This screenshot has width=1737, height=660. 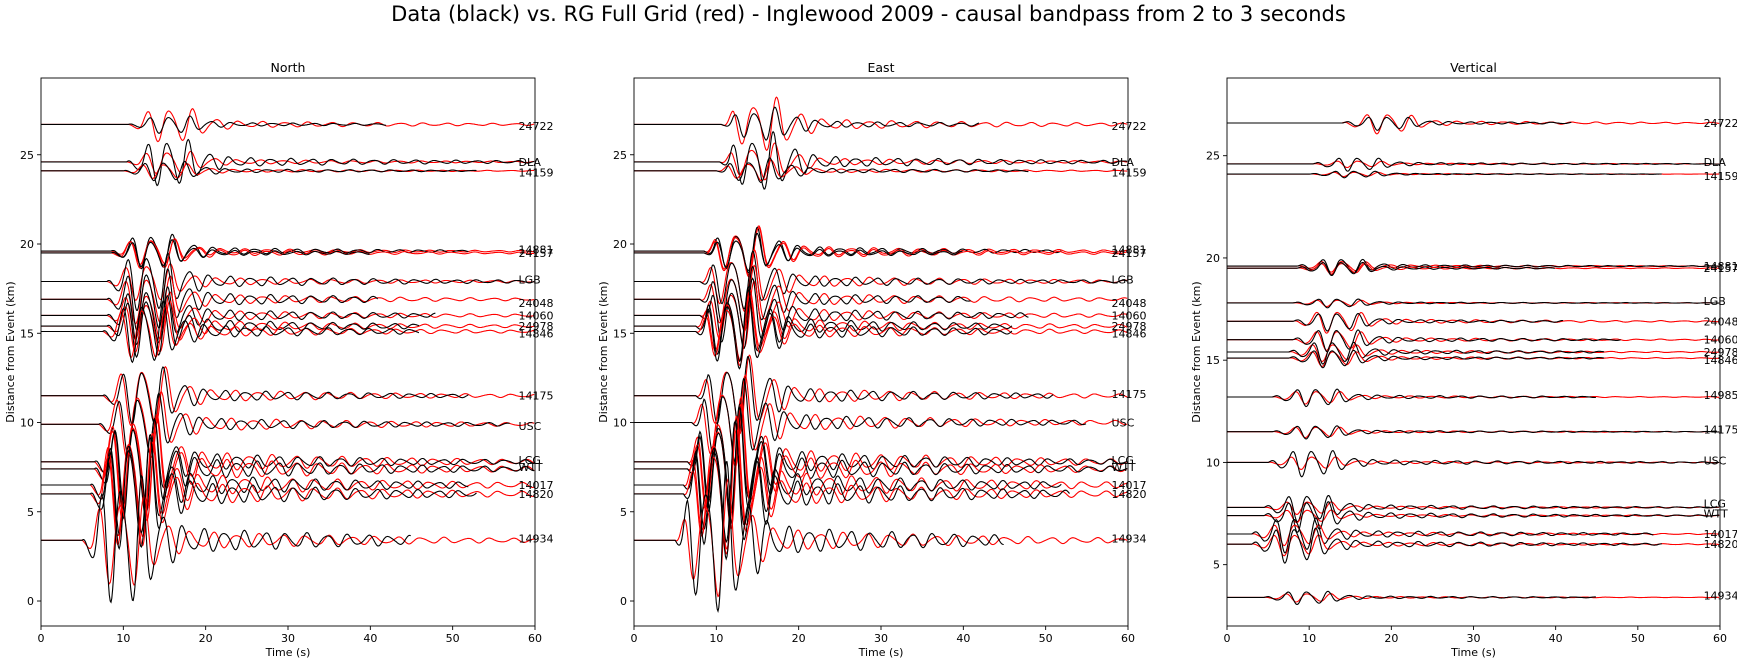 What do you see at coordinates (1129, 485) in the screenshot?
I see `station-label-14017: 14017` at bounding box center [1129, 485].